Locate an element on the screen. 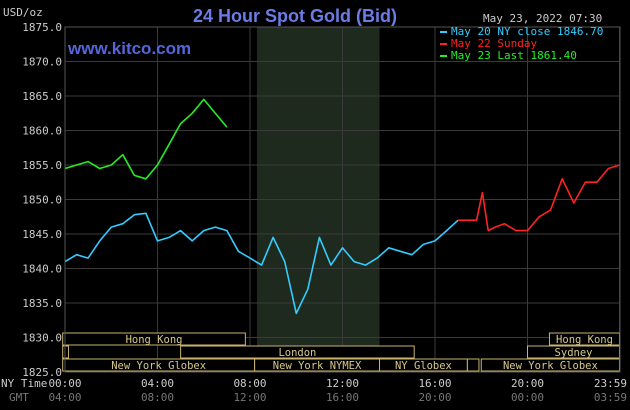 Image resolution: width=630 pixels, height=410 pixels. chart-title: 24 Hour Spot Gold (Bid) is located at coordinates (295, 16).